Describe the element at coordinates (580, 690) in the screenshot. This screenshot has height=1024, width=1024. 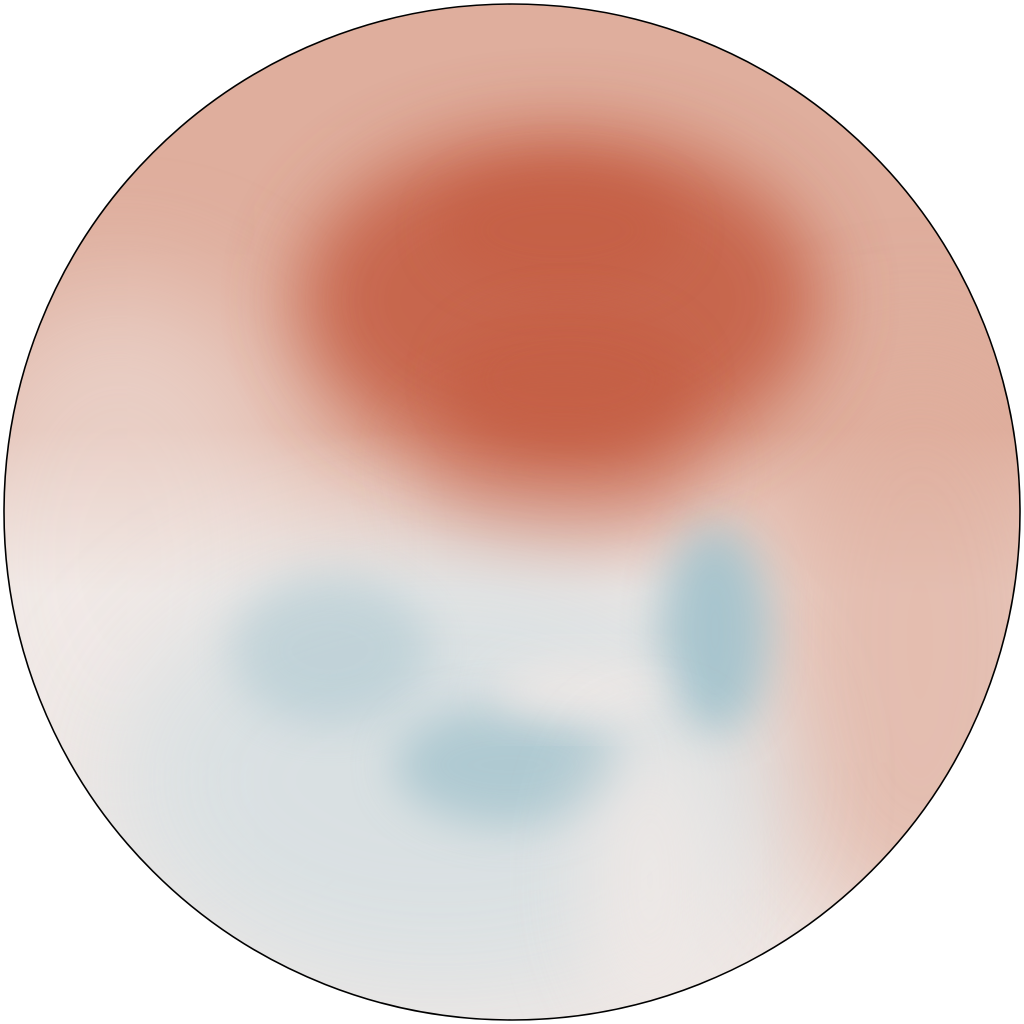
I see `neutral-streak` at that location.